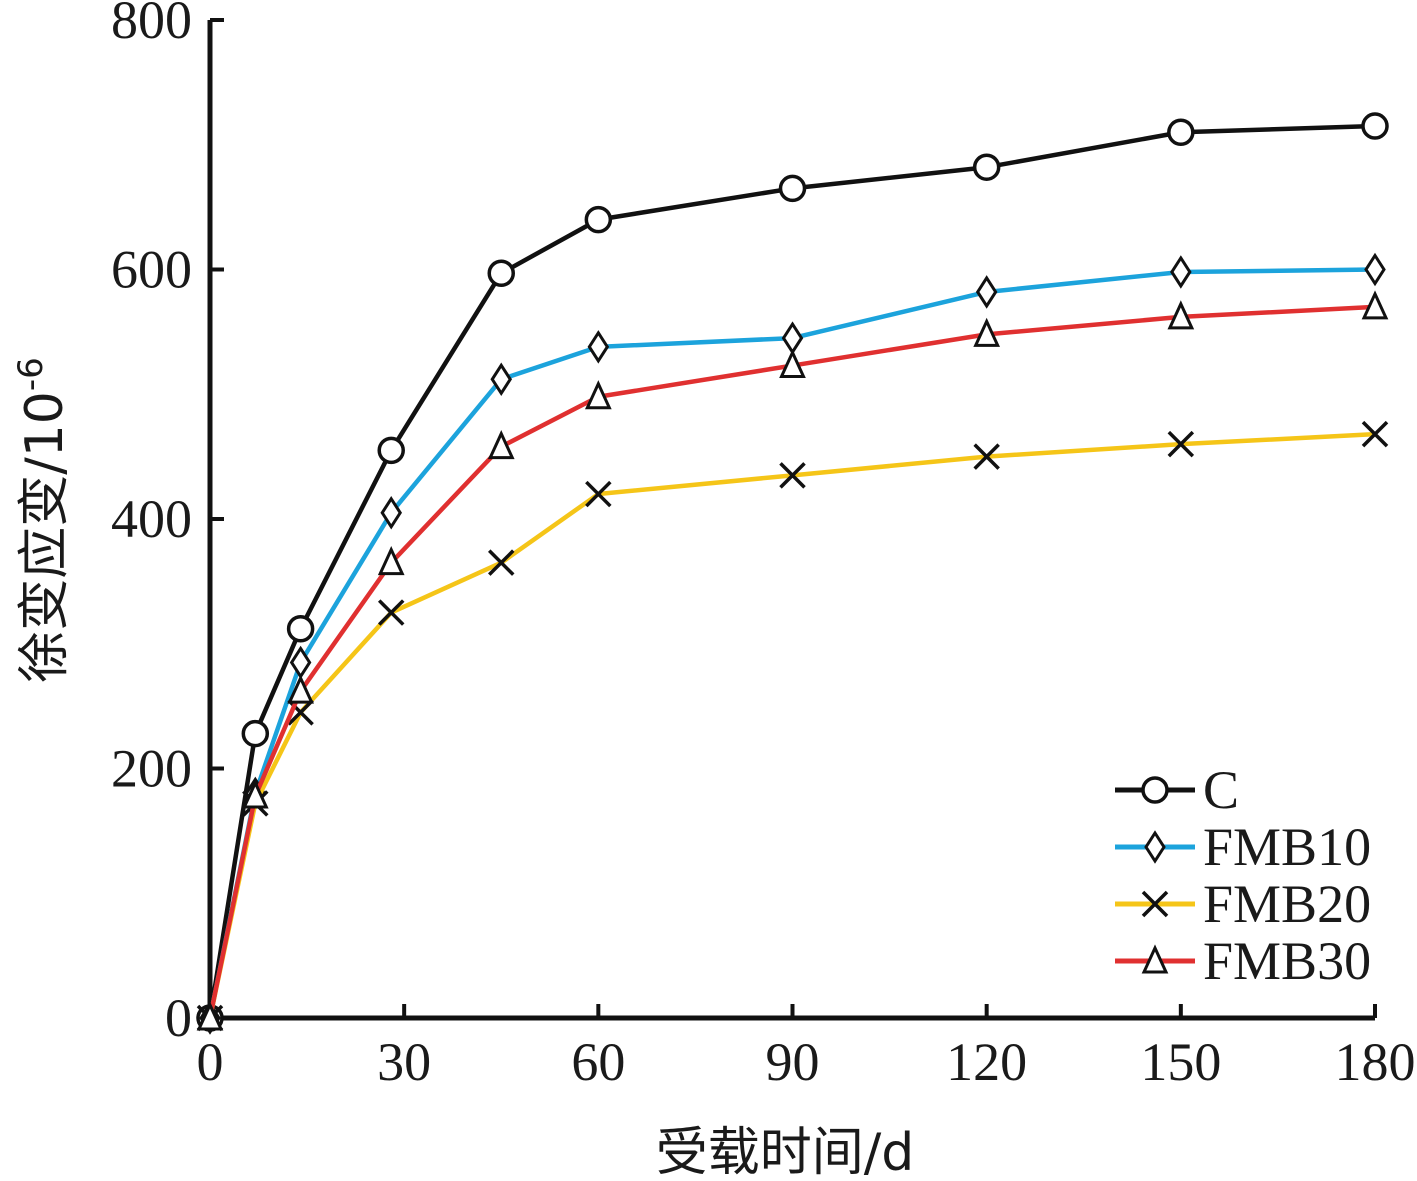 The image size is (1417, 1181). Describe the element at coordinates (151, 25) in the screenshot. I see `y-tick-label: 800` at that location.